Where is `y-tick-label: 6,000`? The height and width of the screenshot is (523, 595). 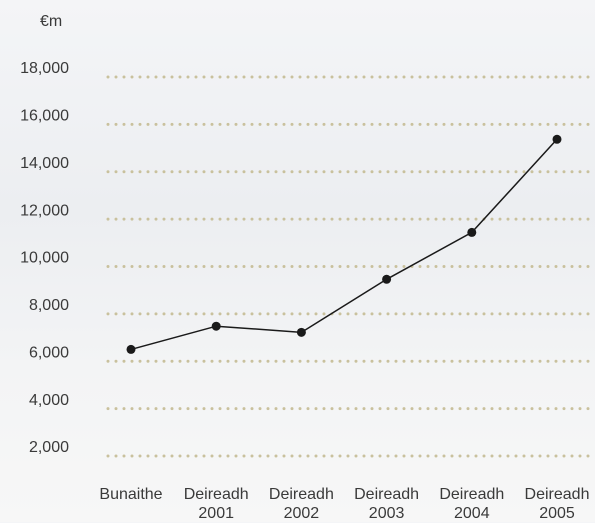
y-tick-label: 6,000 is located at coordinates (49, 352).